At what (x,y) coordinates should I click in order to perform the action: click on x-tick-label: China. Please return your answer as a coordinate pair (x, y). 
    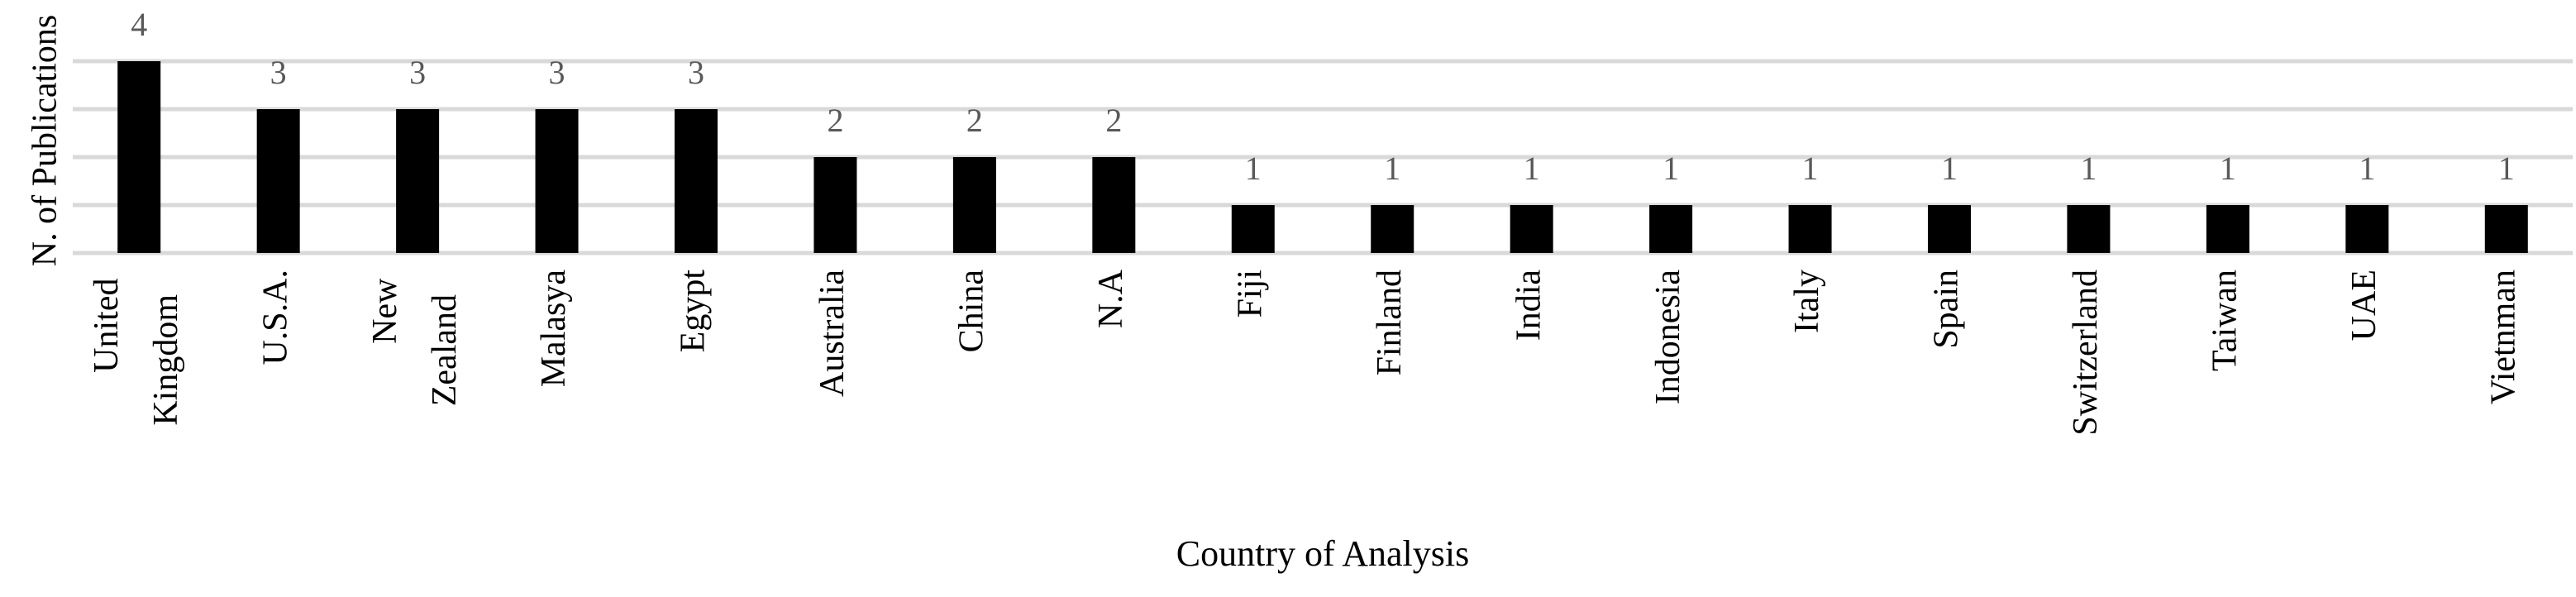
    Looking at the image, I should click on (972, 311).